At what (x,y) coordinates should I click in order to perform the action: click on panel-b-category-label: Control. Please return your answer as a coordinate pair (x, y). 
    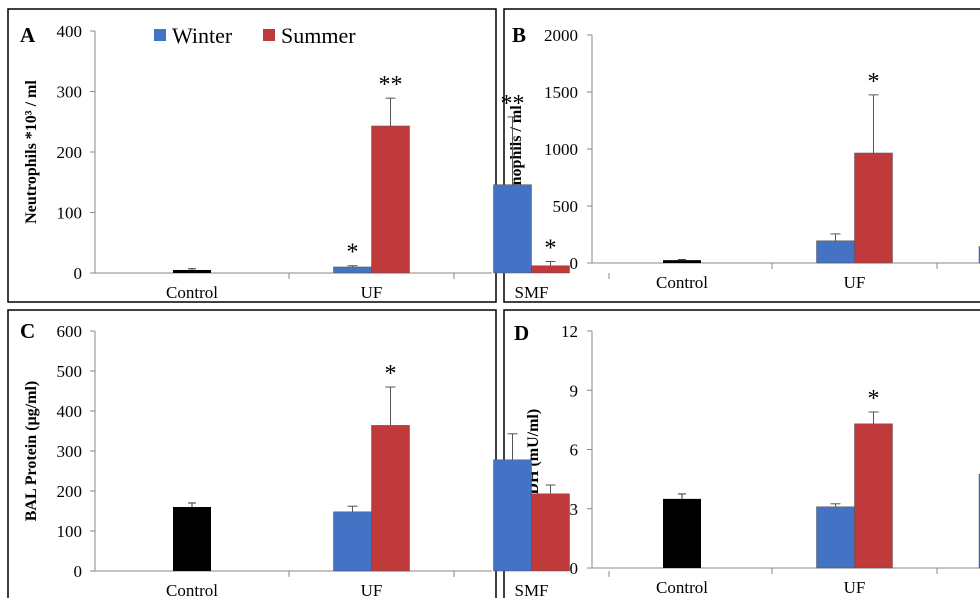
    Looking at the image, I should click on (682, 282).